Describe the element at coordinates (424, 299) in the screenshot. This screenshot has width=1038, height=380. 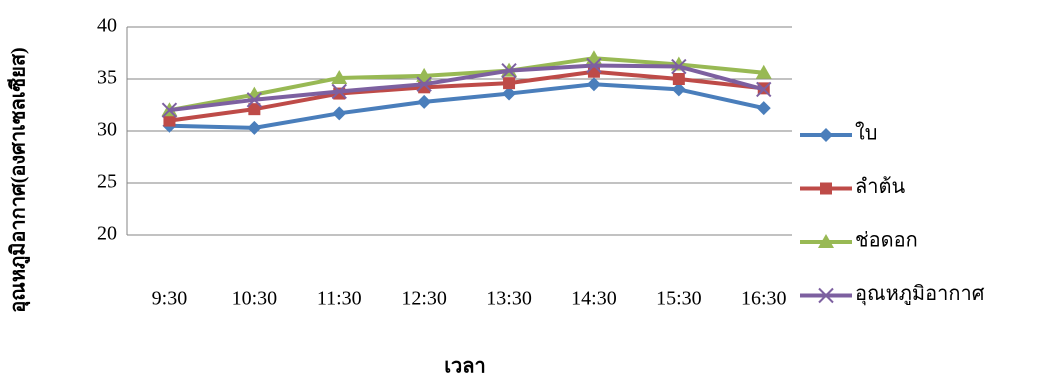
I see `x-tick-label: 12:30` at that location.